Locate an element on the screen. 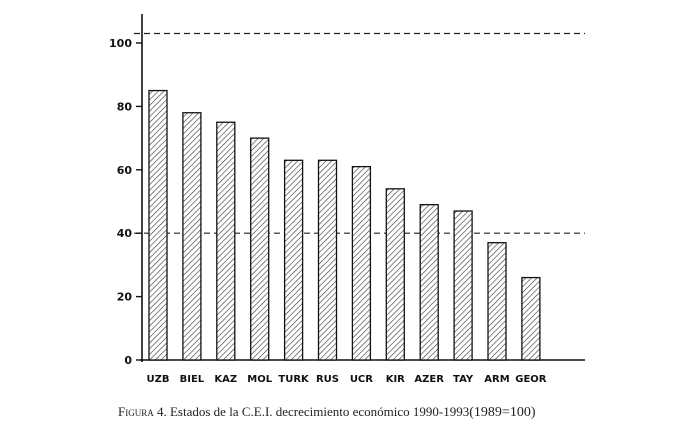 The image size is (680, 438). x-tick-label: TAY is located at coordinates (463, 379).